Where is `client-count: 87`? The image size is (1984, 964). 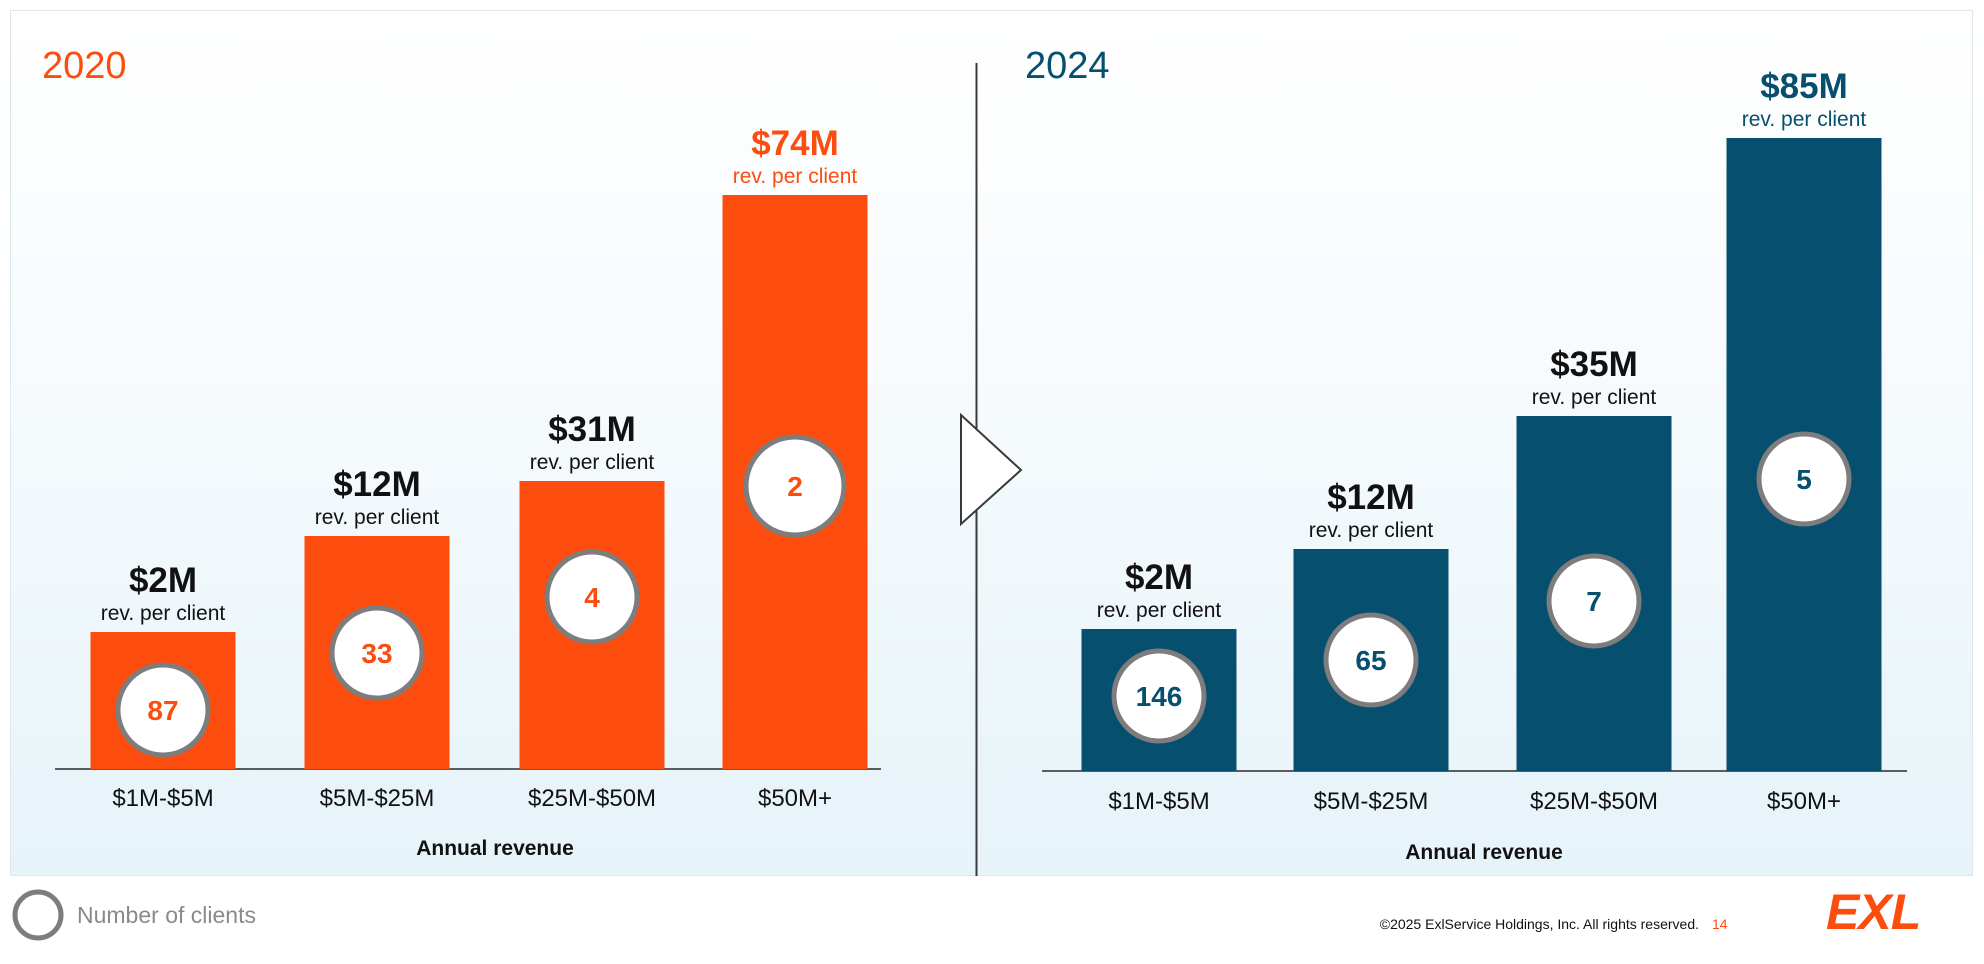
client-count: 87 is located at coordinates (162, 710).